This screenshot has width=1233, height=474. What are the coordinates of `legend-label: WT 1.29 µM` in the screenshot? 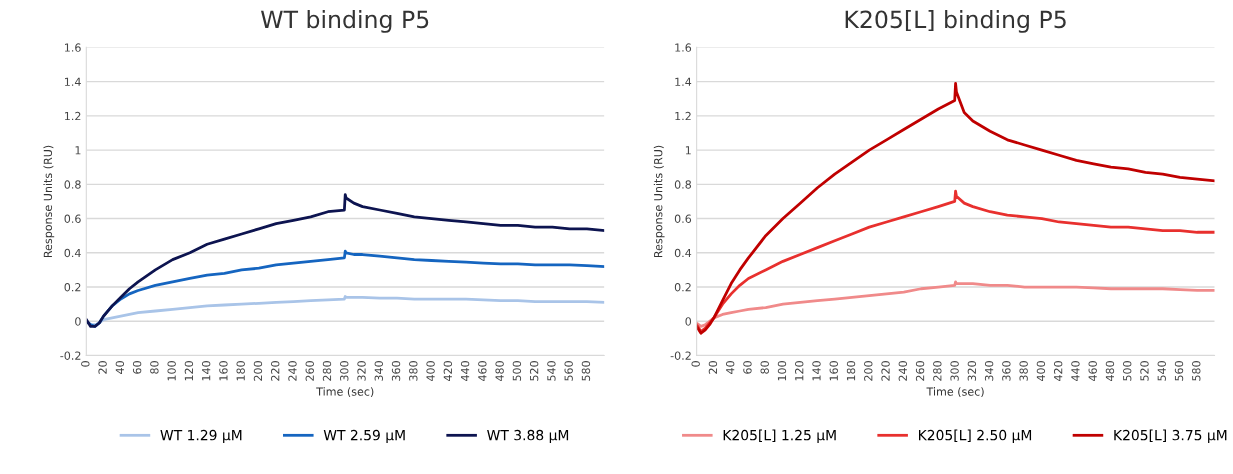 It's located at (201, 436).